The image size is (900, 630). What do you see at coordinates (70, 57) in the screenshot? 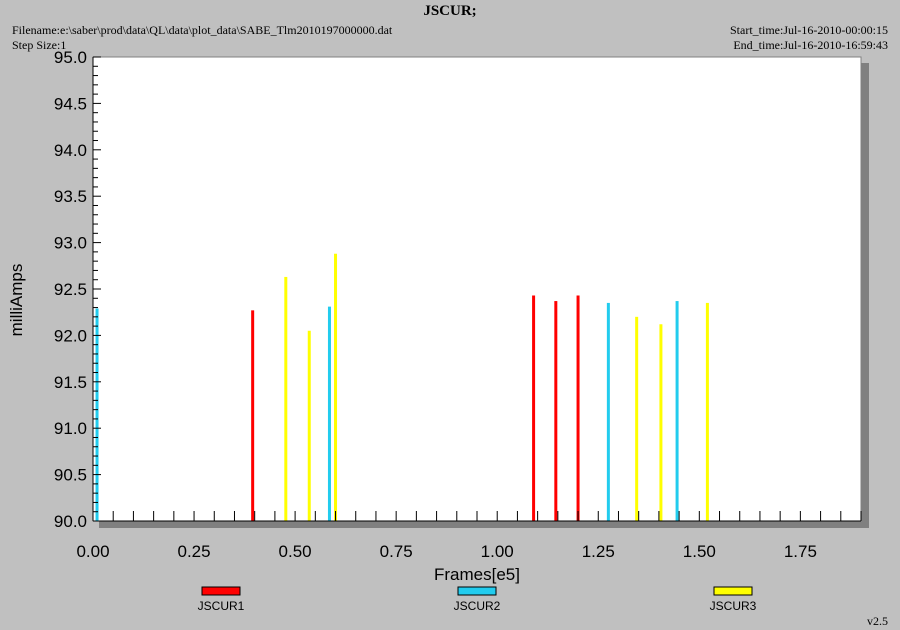
I see `y-tick-label: 95.0` at bounding box center [70, 57].